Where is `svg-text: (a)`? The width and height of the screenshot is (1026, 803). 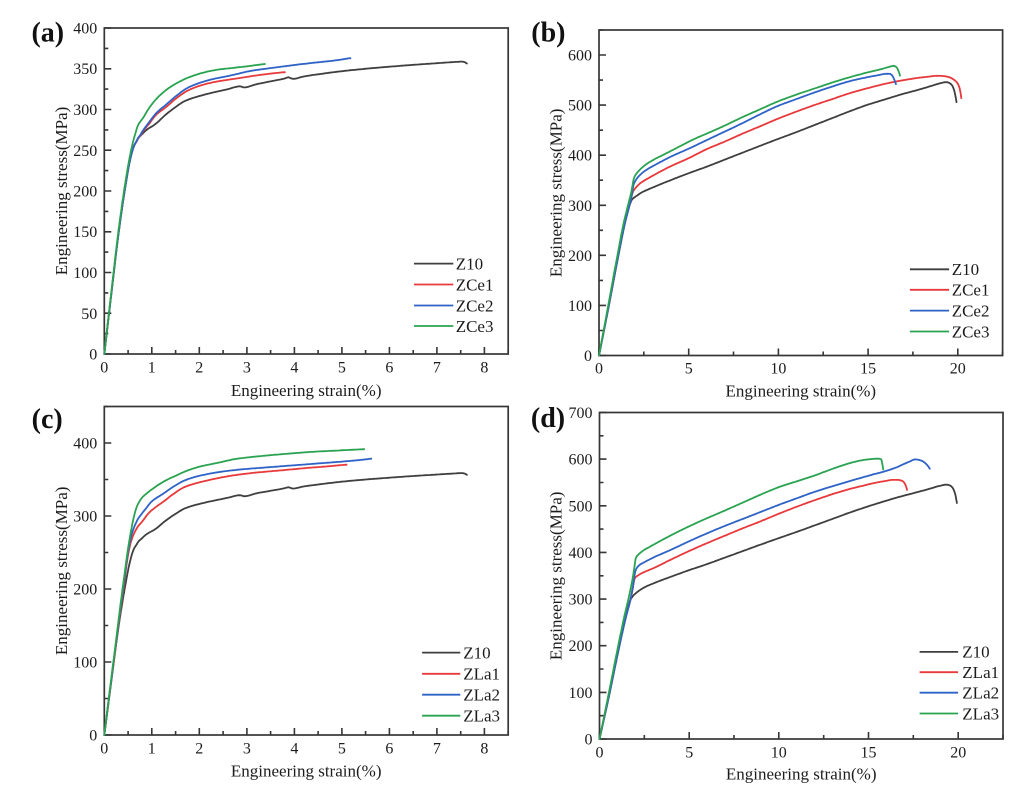 svg-text: (a) is located at coordinates (47, 33).